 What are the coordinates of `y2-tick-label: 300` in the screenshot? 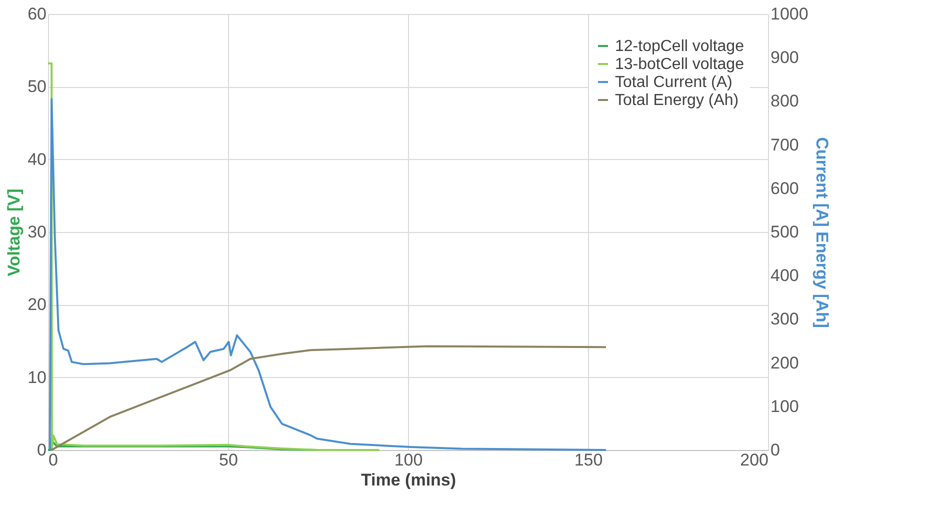 It's located at (784, 319).